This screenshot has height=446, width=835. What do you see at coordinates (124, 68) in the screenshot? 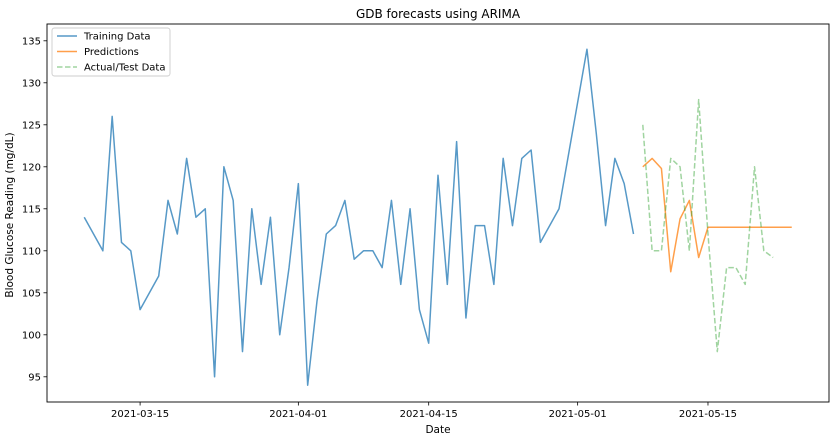
I see `legend-label-actual-test-data: Actual/Test Data` at bounding box center [124, 68].